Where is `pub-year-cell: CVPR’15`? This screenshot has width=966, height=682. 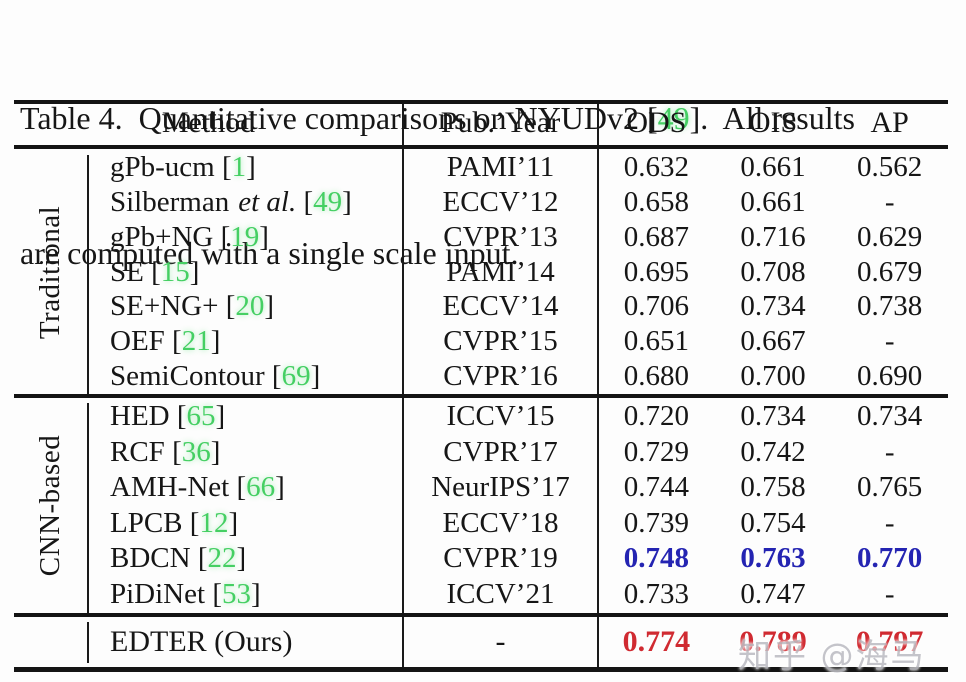
pub-year-cell: CVPR’15 is located at coordinates (500, 341).